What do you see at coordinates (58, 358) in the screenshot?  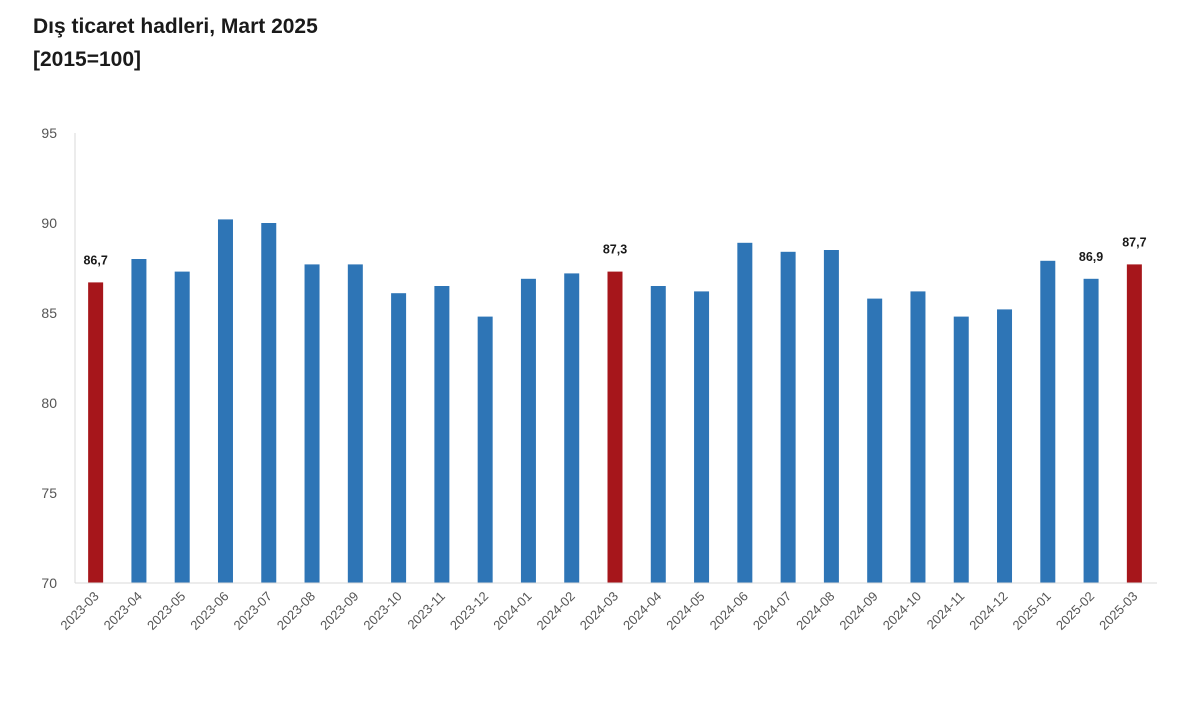 I see `y-axis: 70 75 80 85 90 95` at bounding box center [58, 358].